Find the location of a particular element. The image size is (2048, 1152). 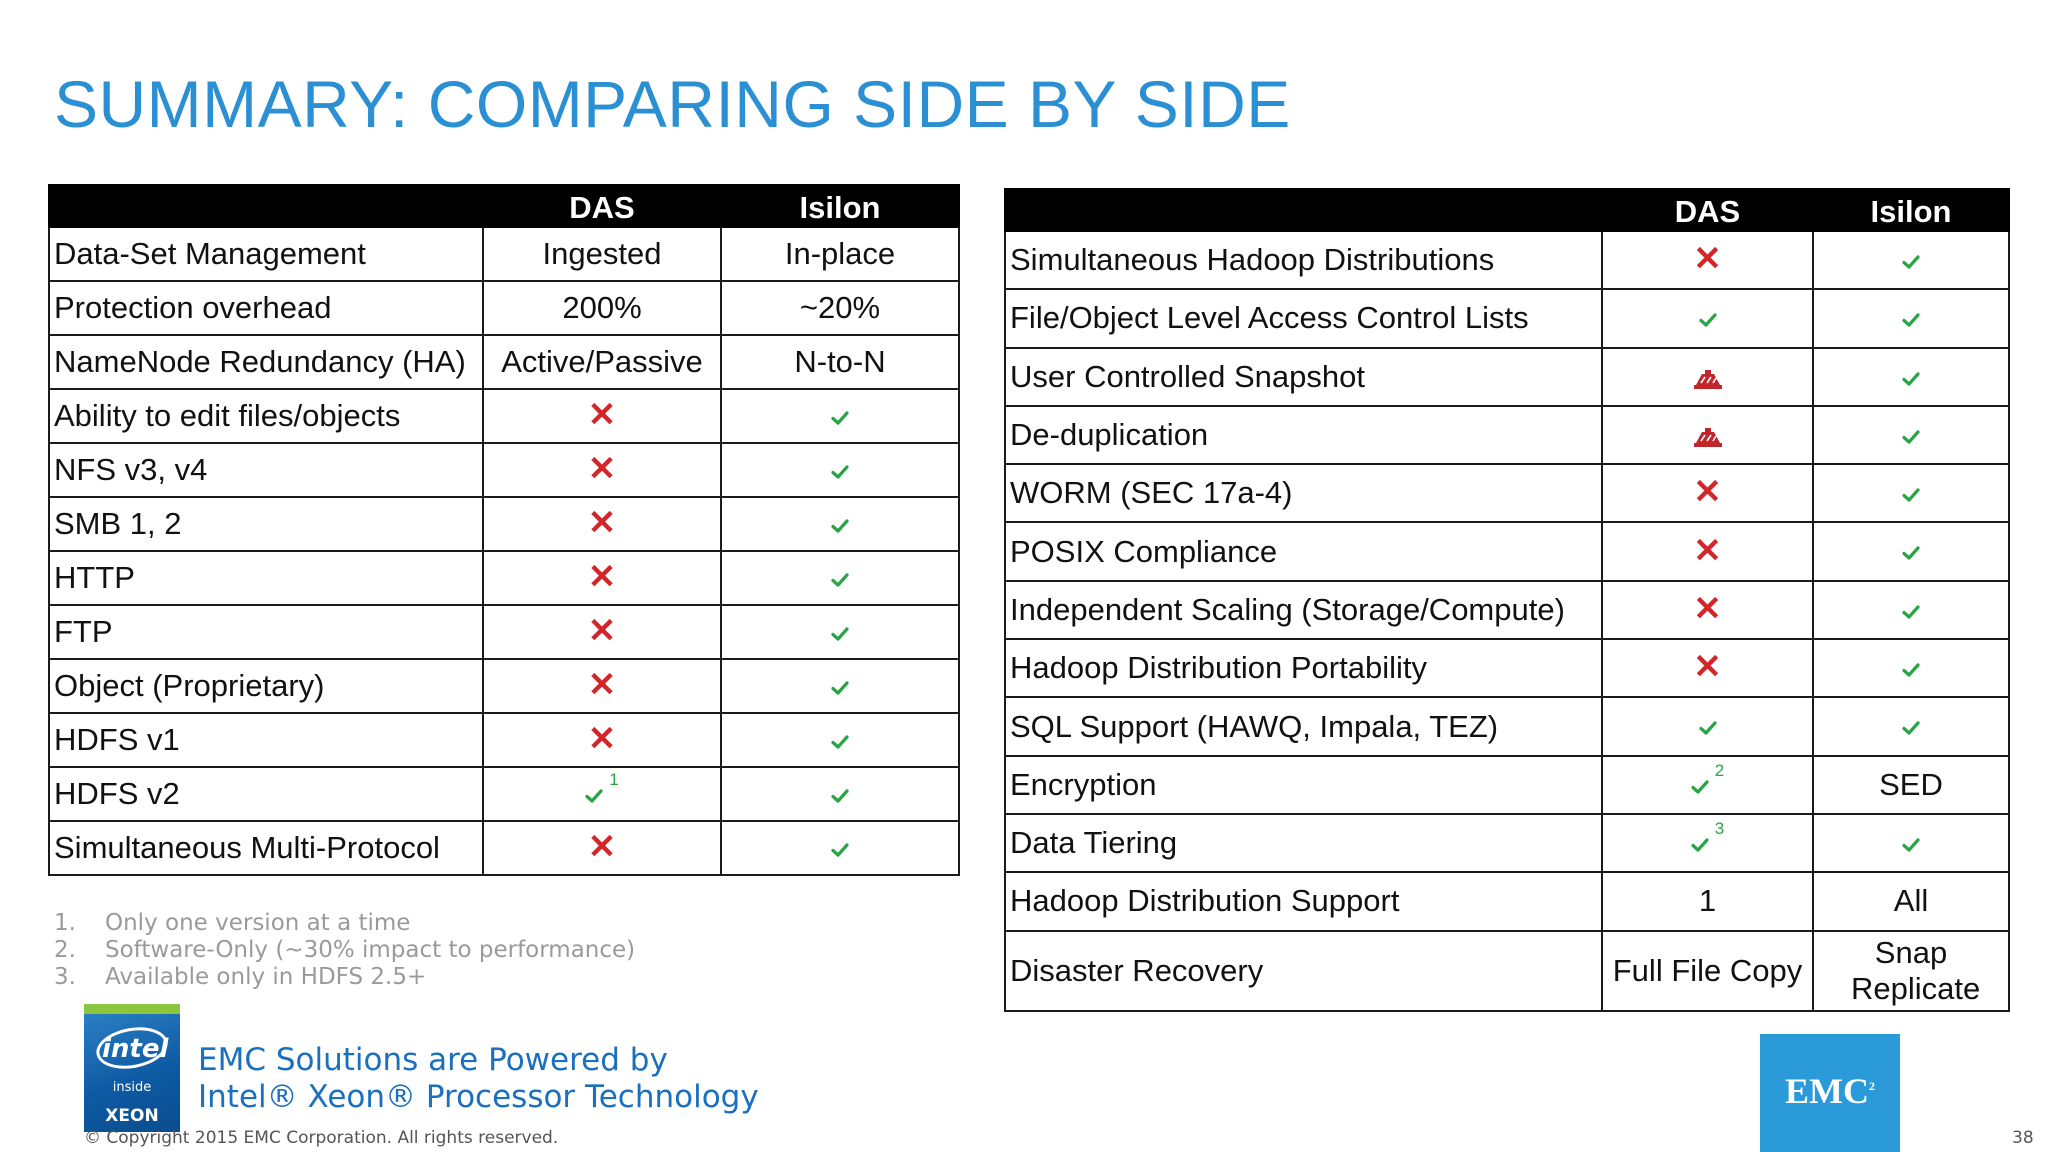

footnote-ref: 2 is located at coordinates (1719, 770).